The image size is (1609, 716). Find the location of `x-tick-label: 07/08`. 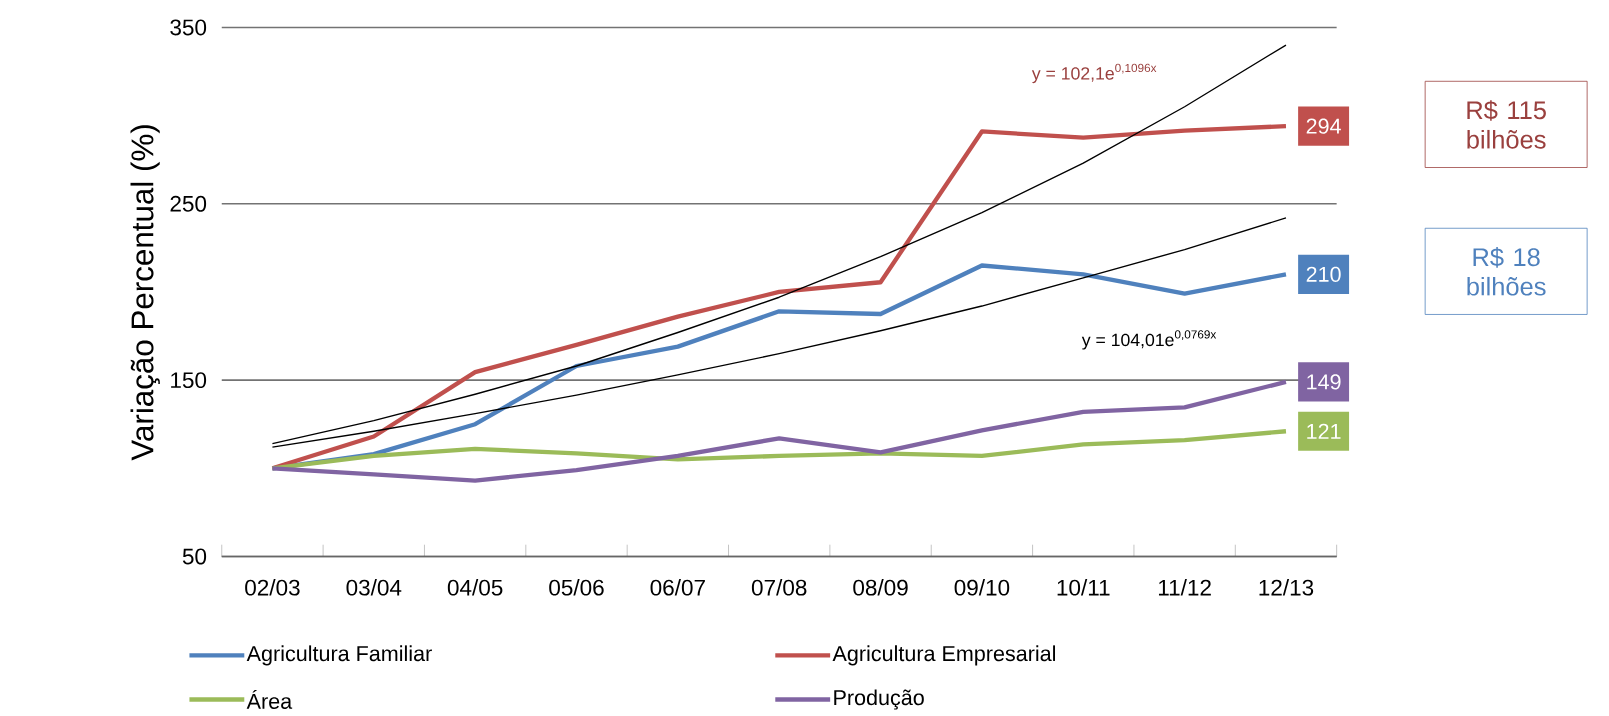

x-tick-label: 07/08 is located at coordinates (779, 587).